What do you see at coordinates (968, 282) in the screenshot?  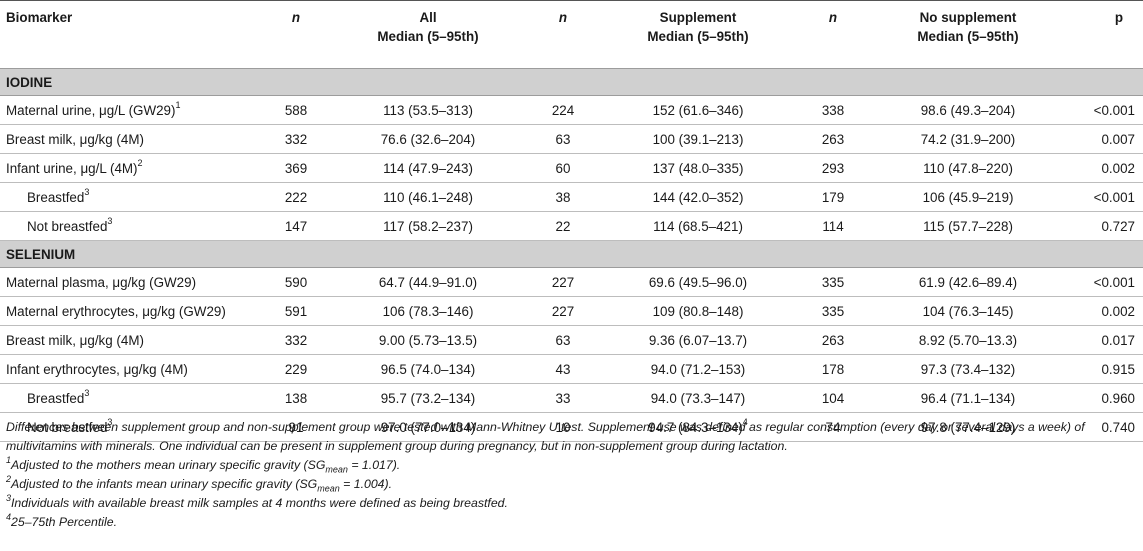 I see `cell-no-supplement-median-value: 61.9 (42.6–89.4)` at bounding box center [968, 282].